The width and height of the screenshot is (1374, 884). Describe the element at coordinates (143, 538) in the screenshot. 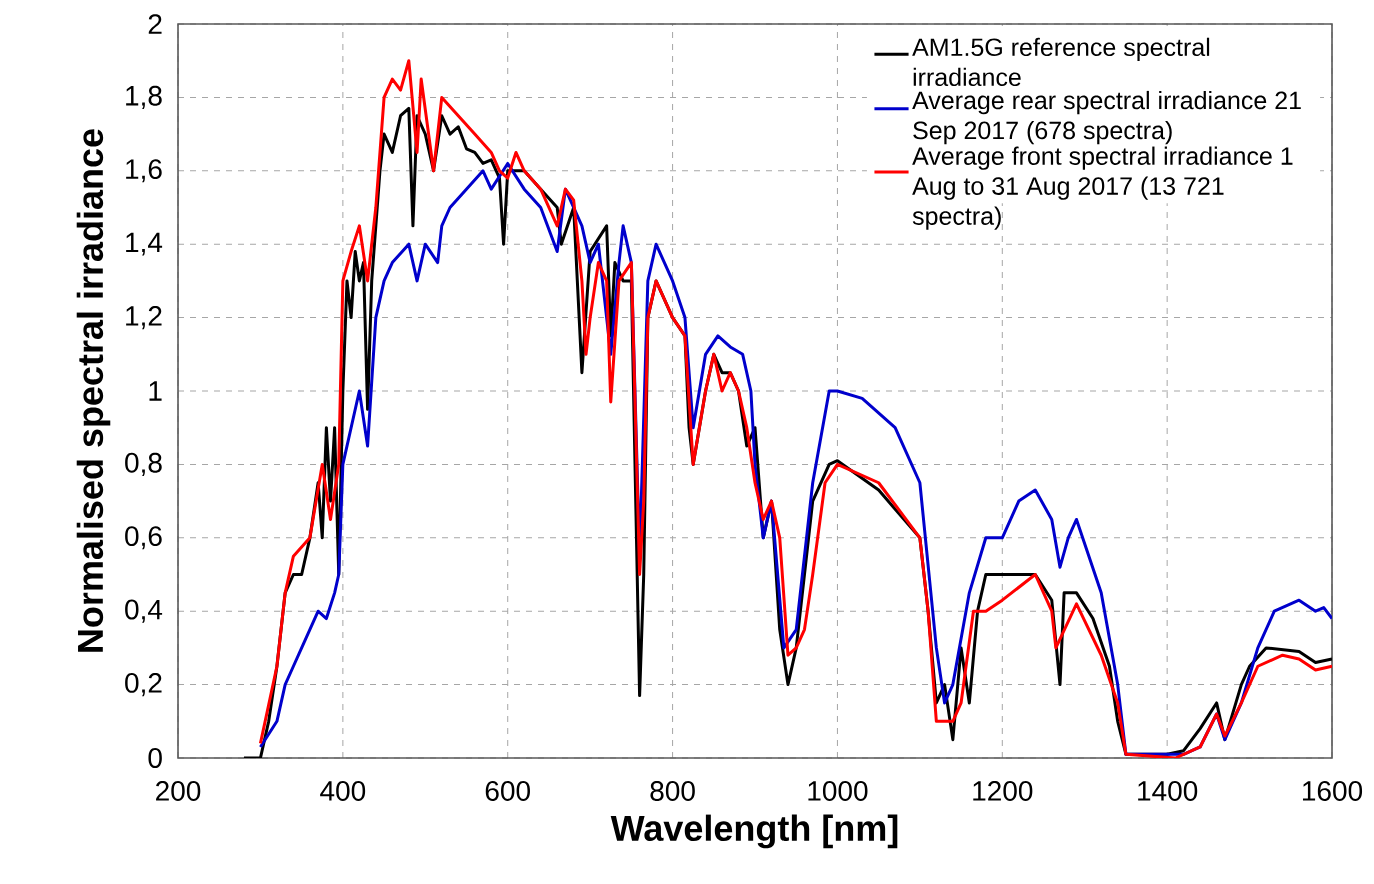

I see `y-tick-label: 0,6` at that location.